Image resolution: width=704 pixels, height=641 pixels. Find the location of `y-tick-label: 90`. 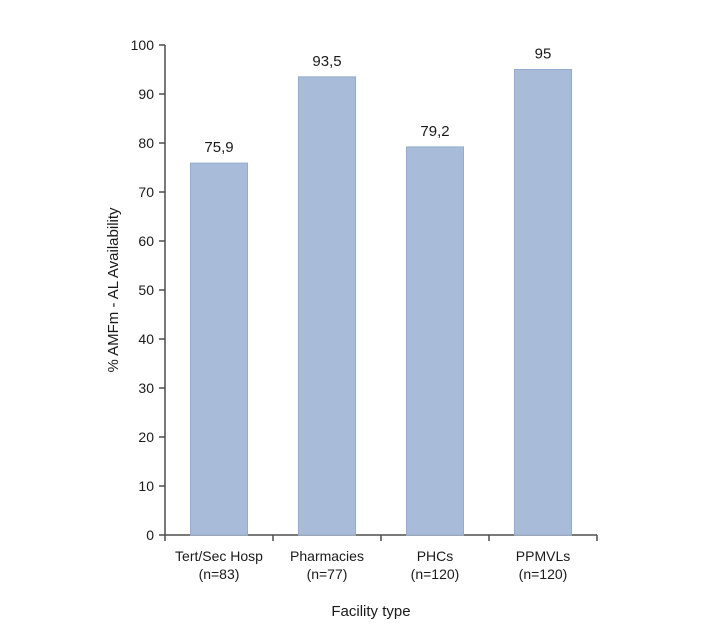

y-tick-label: 90 is located at coordinates (146, 94).